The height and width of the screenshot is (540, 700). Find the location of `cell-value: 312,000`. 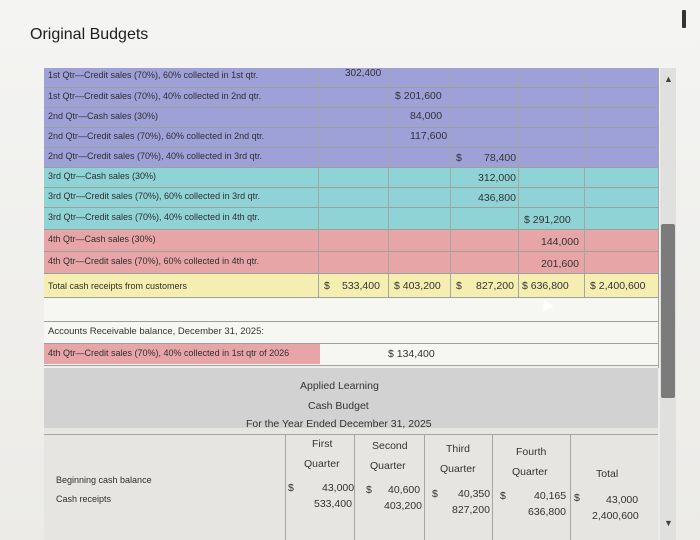

cell-value: 312,000 is located at coordinates (497, 178).